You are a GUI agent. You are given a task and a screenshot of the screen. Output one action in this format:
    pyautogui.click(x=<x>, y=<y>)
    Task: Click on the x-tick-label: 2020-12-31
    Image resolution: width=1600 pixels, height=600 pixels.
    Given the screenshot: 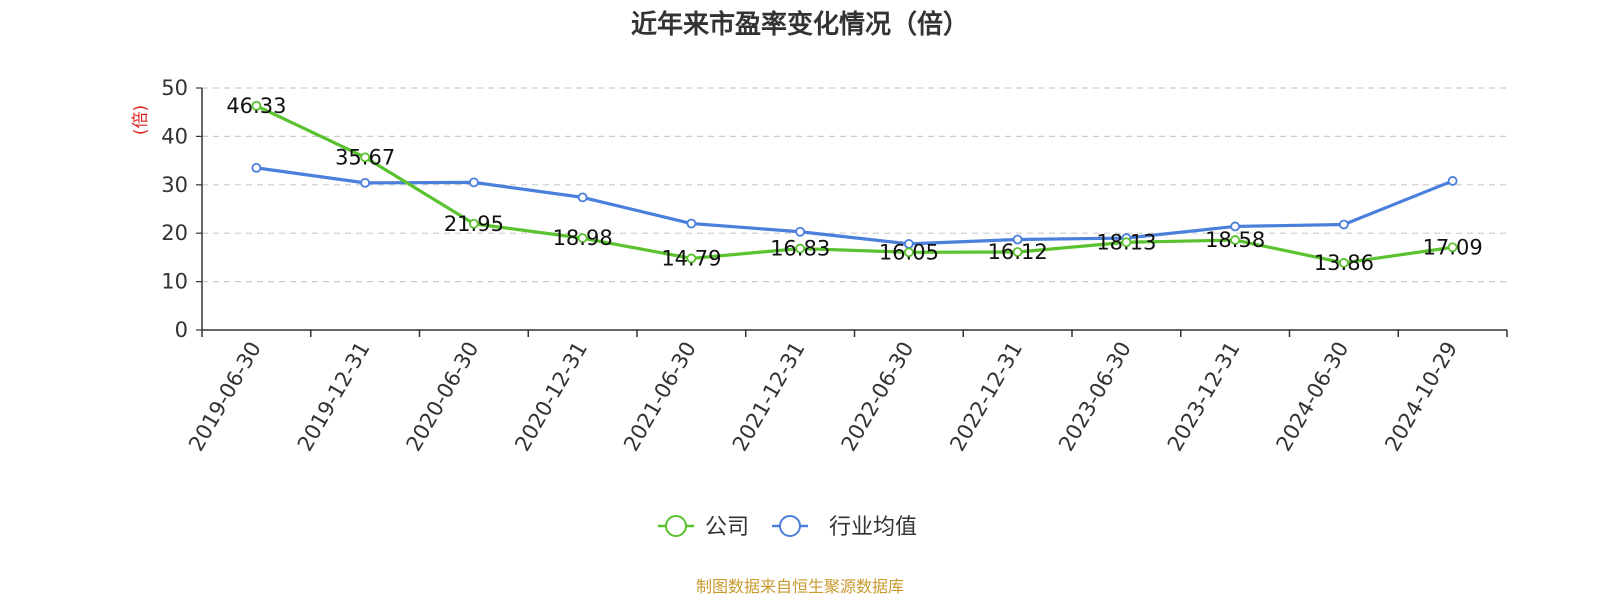 What is the action you would take?
    pyautogui.click(x=551, y=397)
    